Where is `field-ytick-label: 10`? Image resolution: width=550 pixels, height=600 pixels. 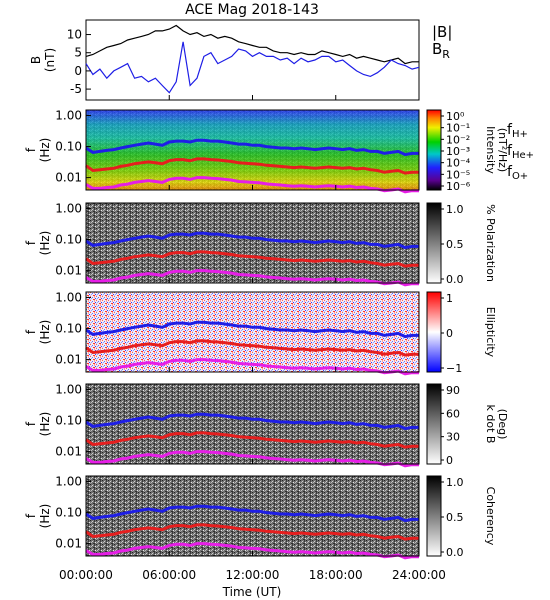 field-ytick-label: 10 is located at coordinates (74, 35).